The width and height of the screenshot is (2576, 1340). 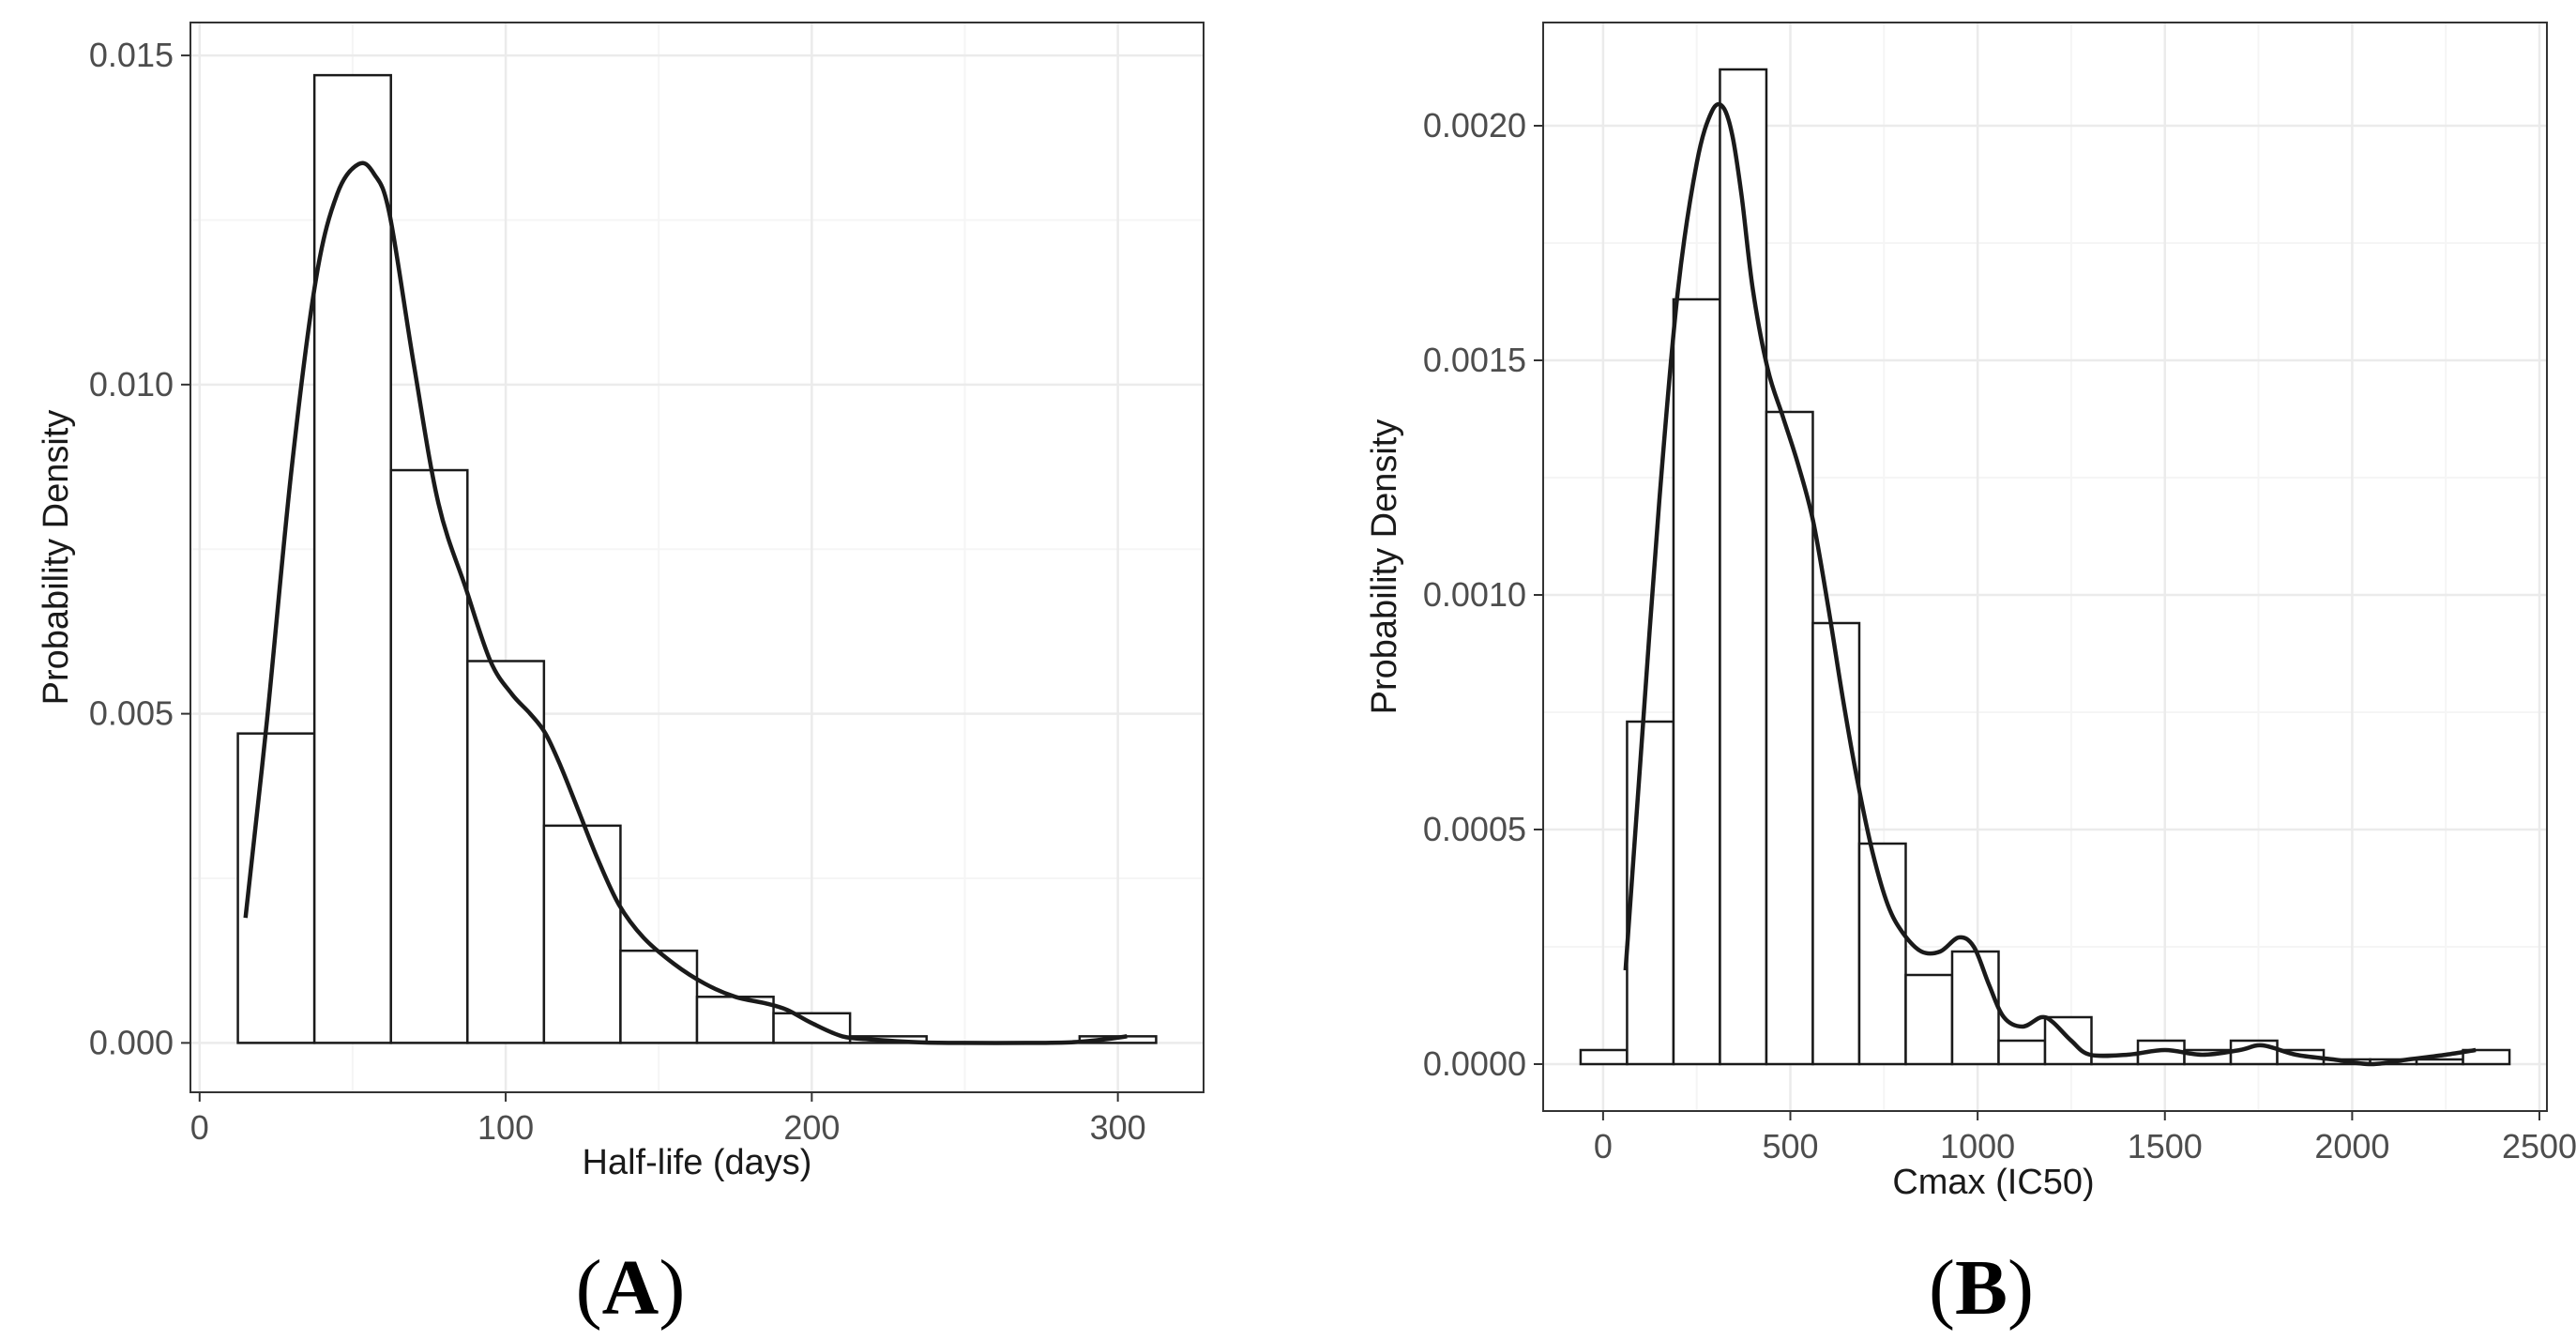 I want to click on chart-b-y-axis: 0.0000 0.0005 0.0010 0.0015 0.0020, so click(x=1483, y=594).